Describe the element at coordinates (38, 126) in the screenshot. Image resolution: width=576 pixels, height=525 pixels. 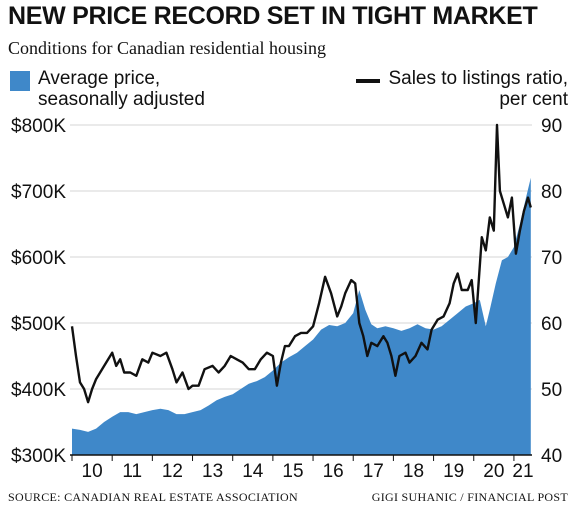
I see `y-left-tick-label: $800K` at that location.